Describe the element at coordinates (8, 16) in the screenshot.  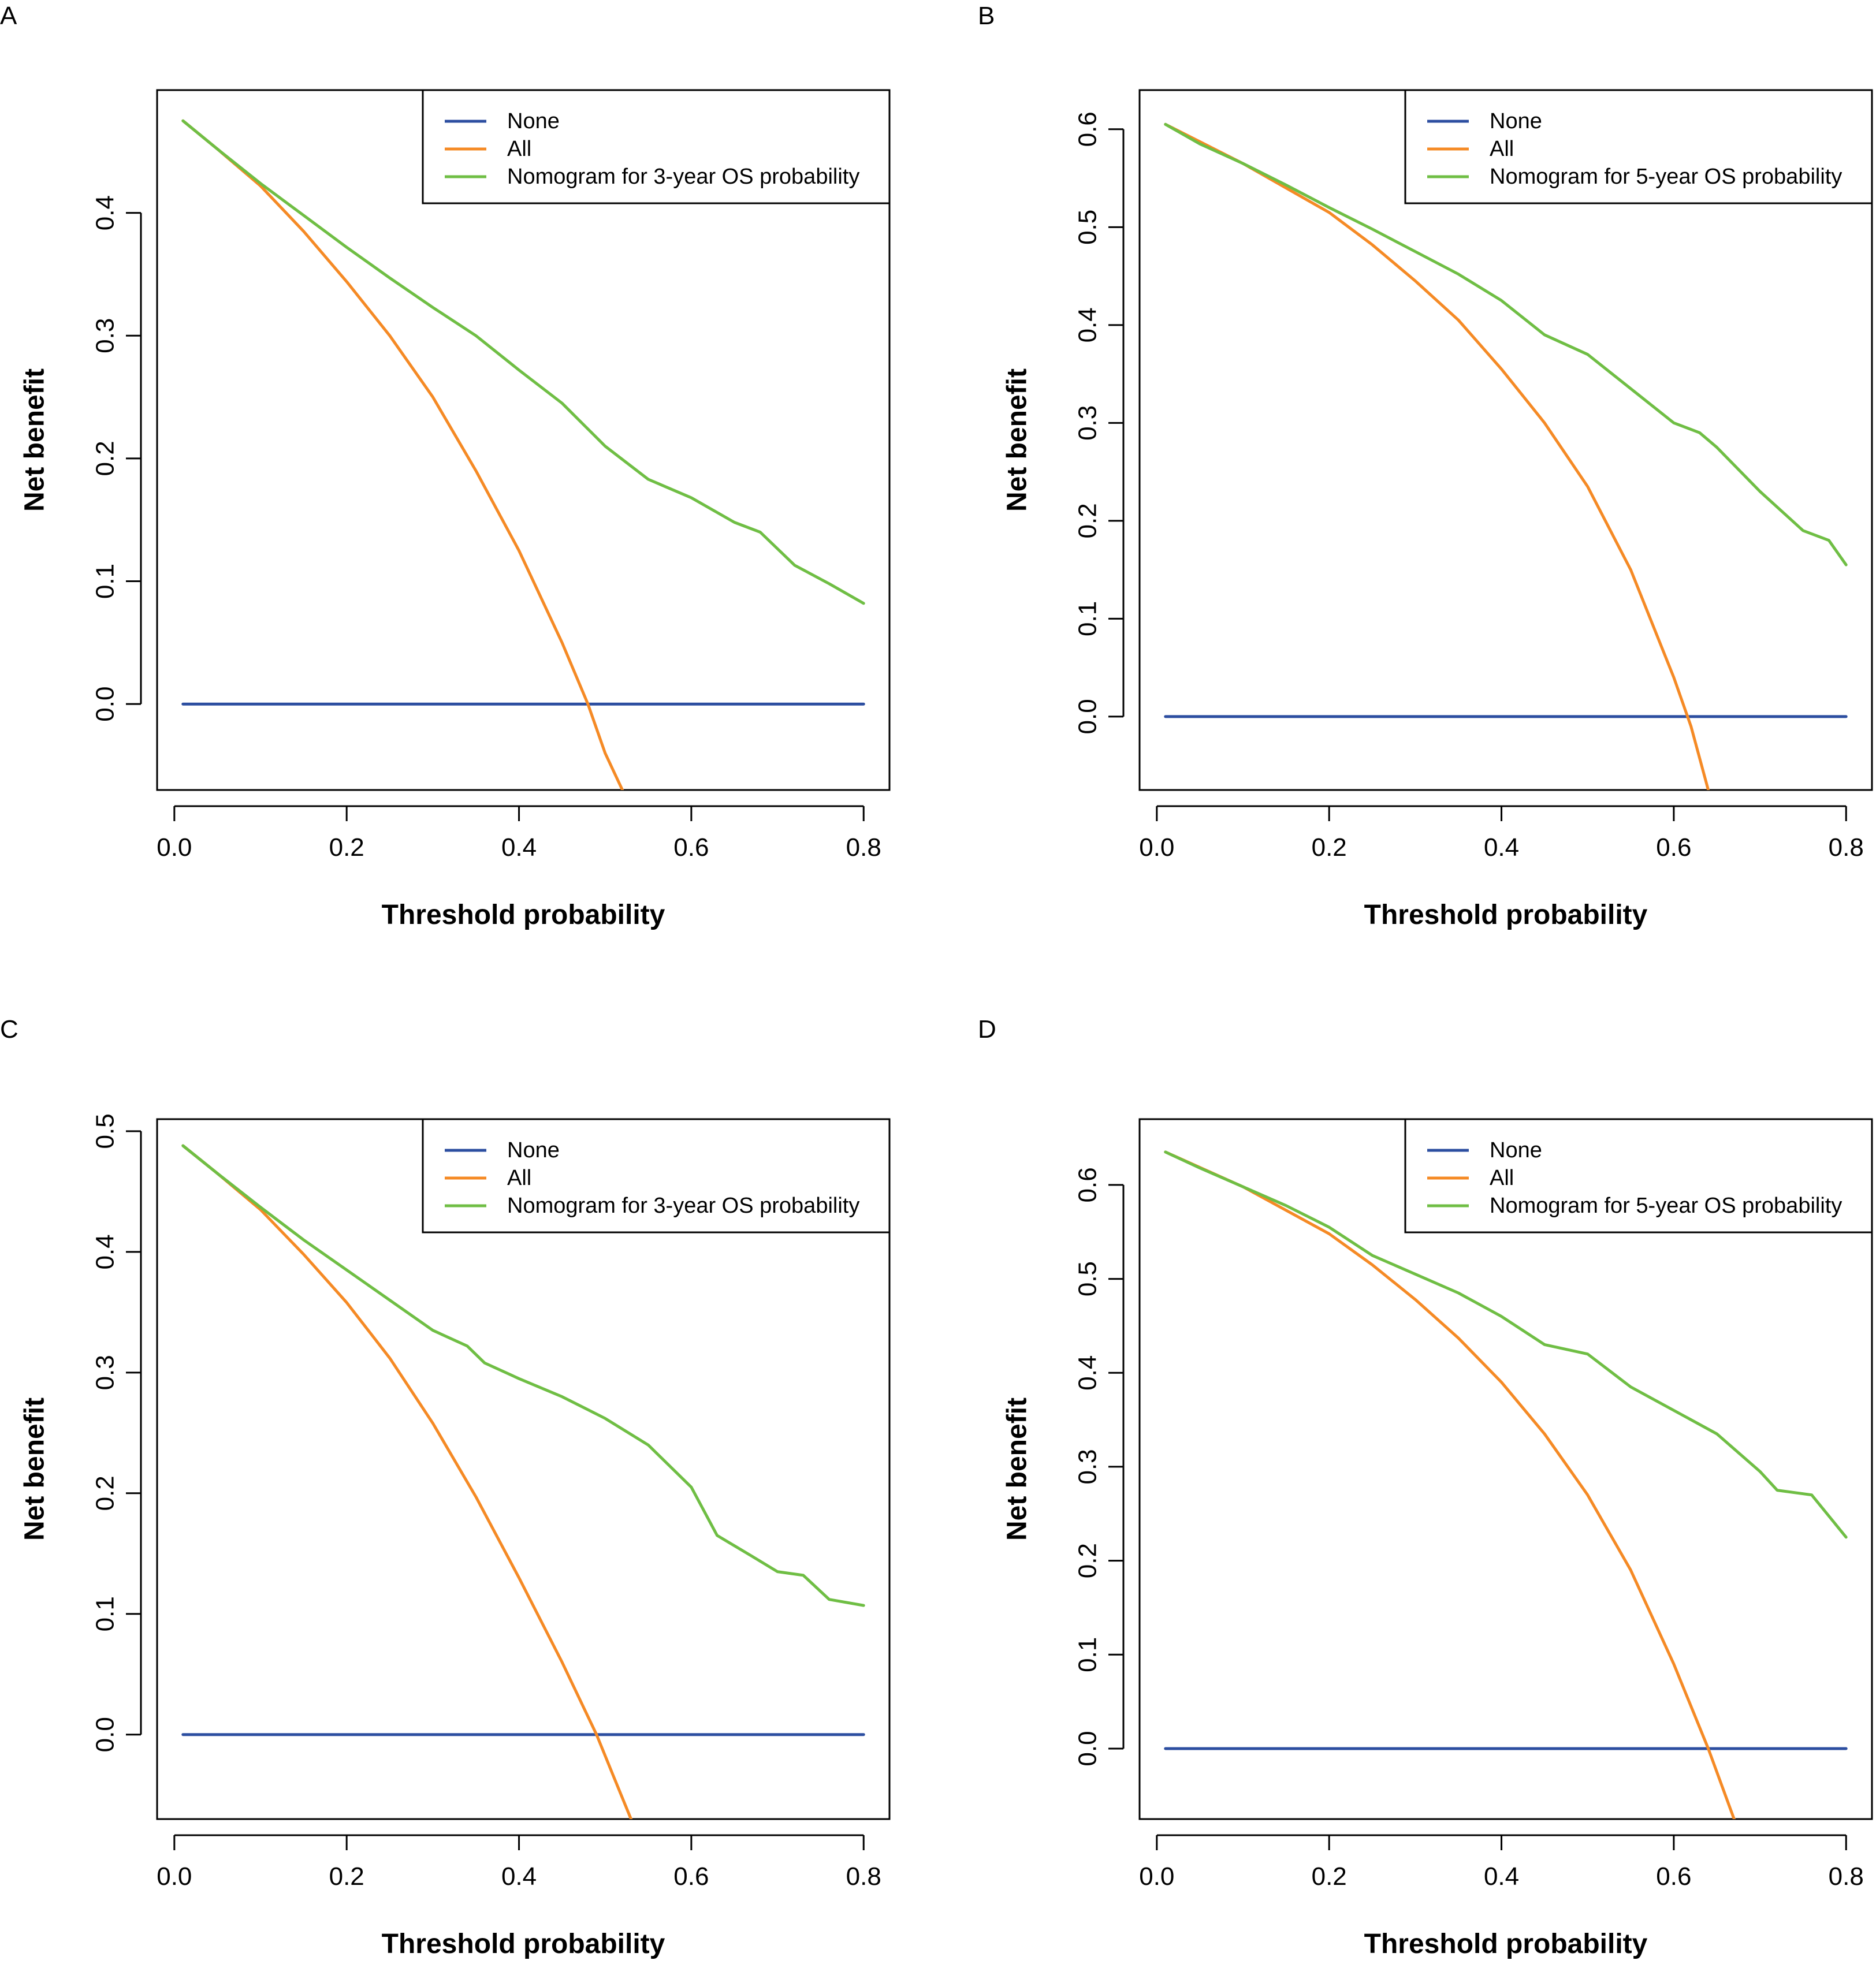
I see `panel-letter: A` at that location.